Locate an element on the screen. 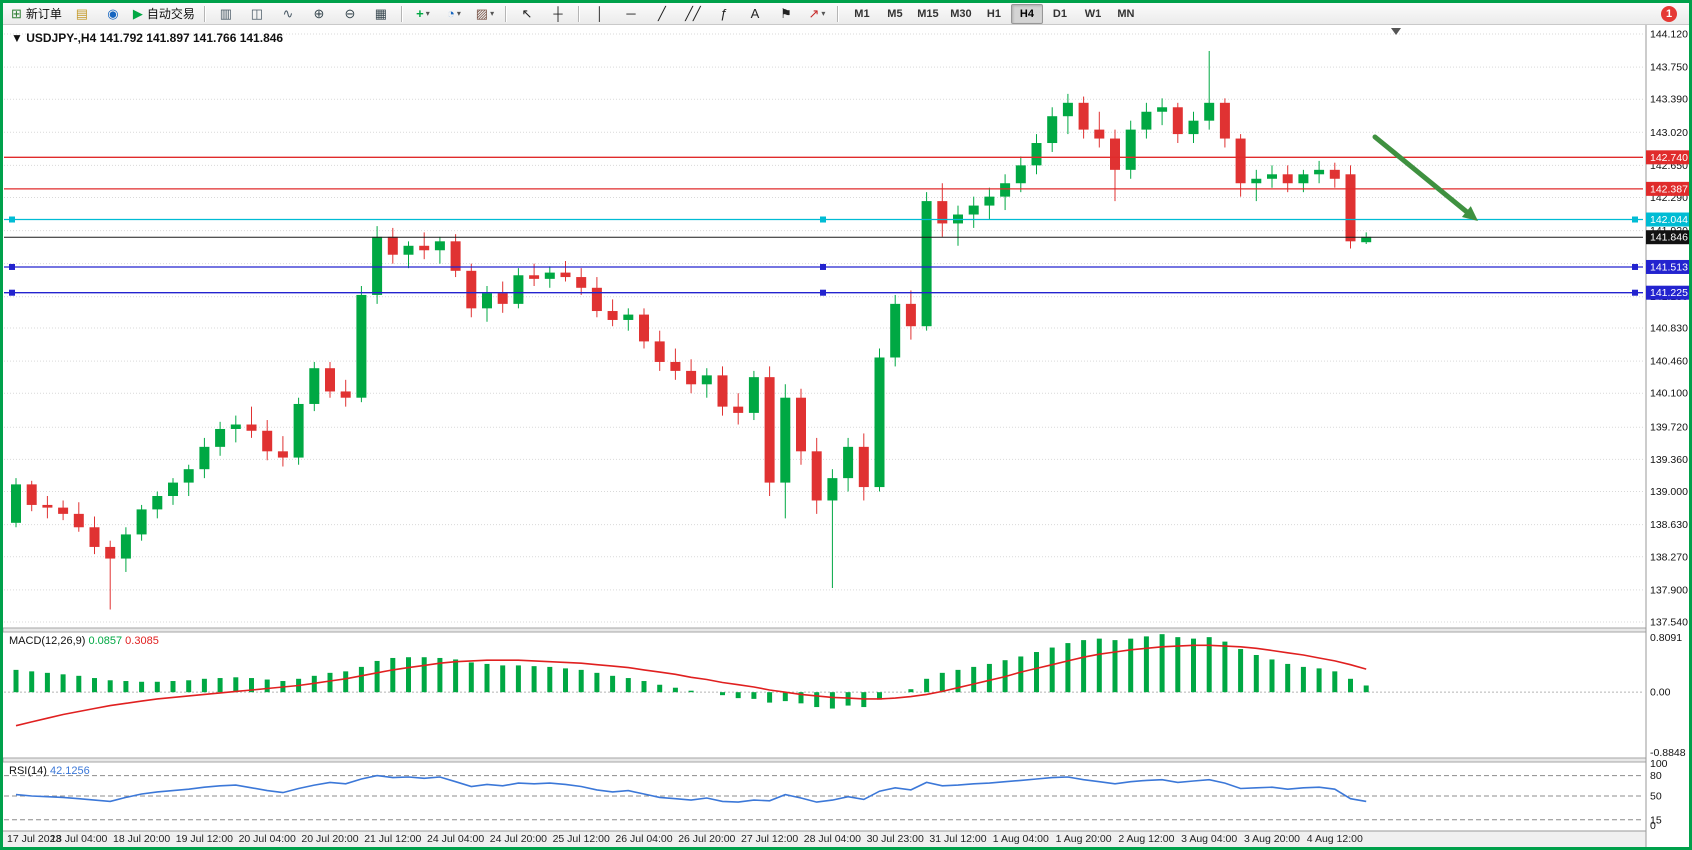 This screenshot has width=1692, height=850. timeframe-group: M1 M5 M15 M30 H1 H4 D1 W1 MN is located at coordinates (994, 13).